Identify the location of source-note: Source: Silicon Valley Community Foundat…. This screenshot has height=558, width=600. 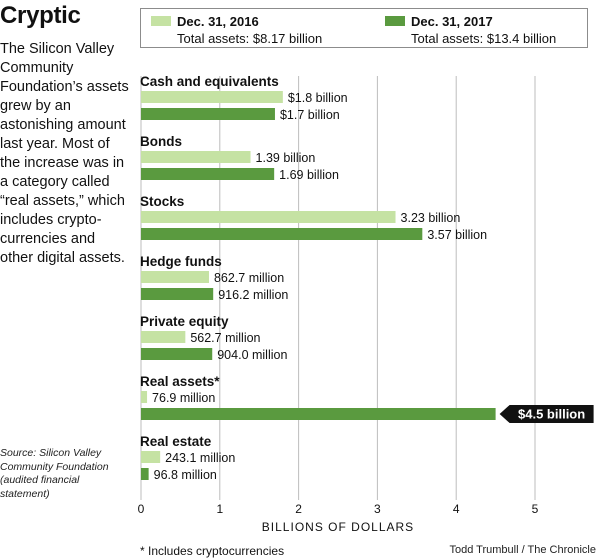
(54, 473).